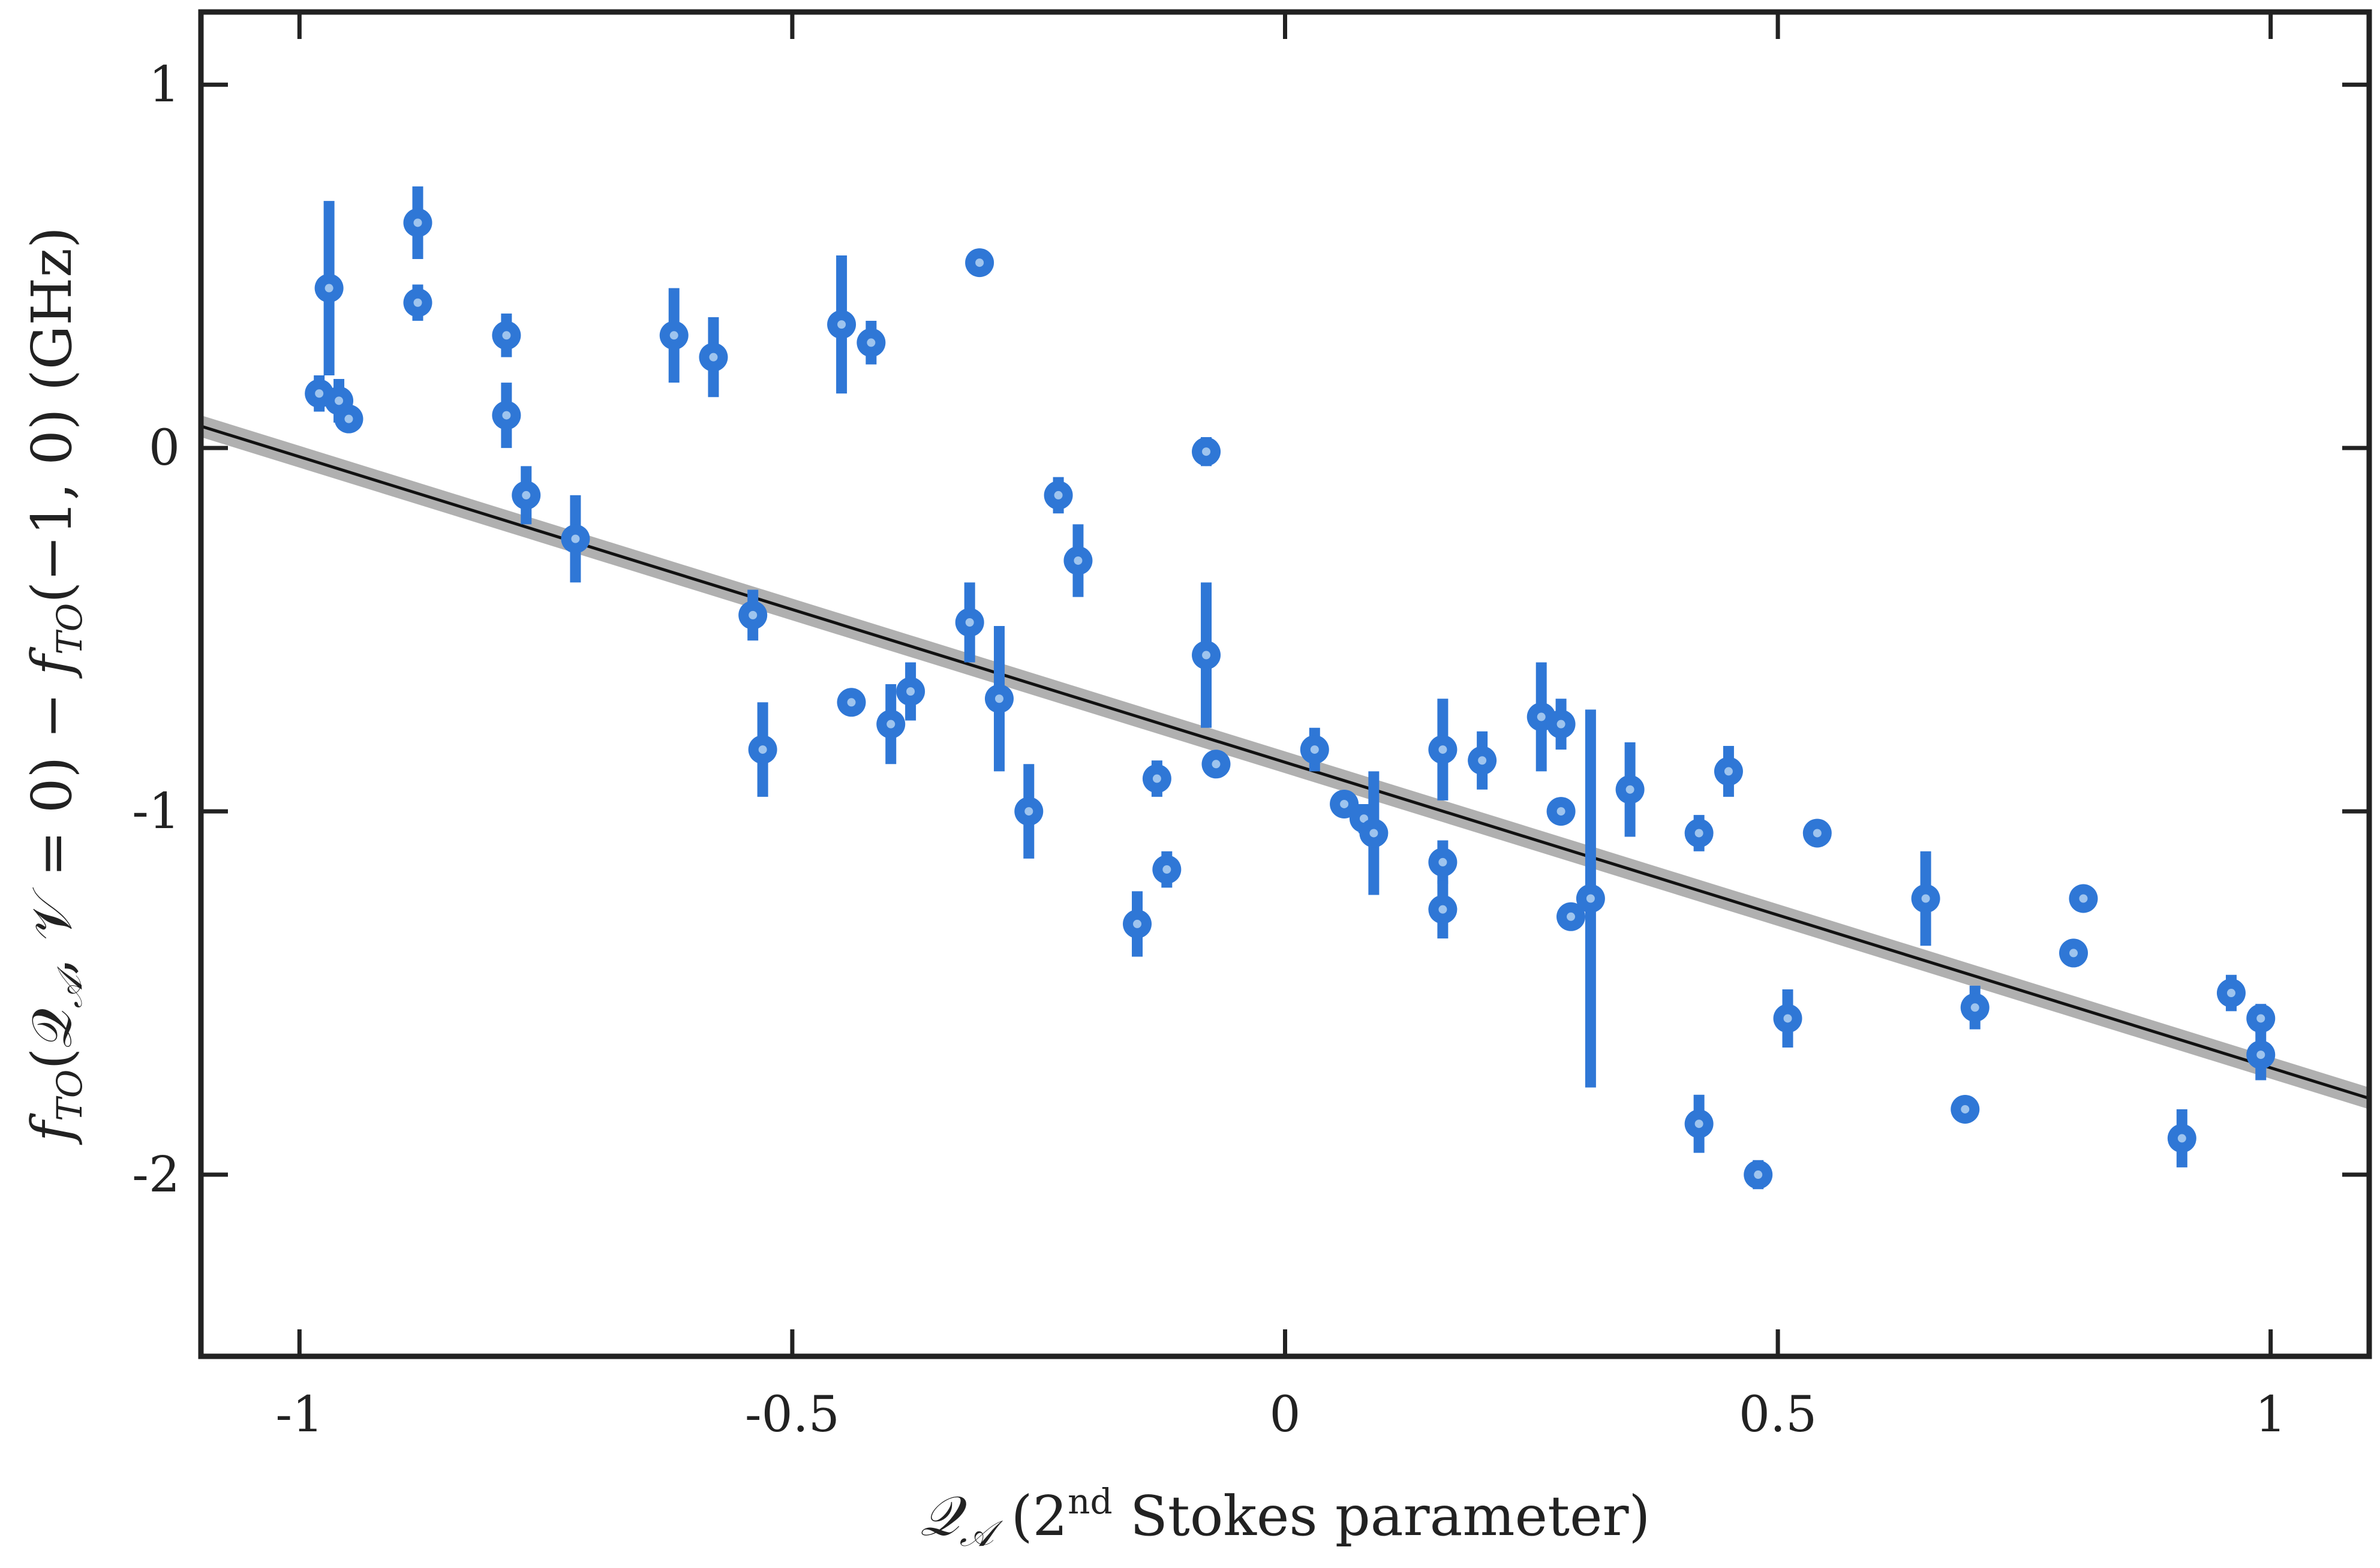 The width and height of the screenshot is (2380, 1568). What do you see at coordinates (156, 1174) in the screenshot?
I see `y-tick-label: -2` at bounding box center [156, 1174].